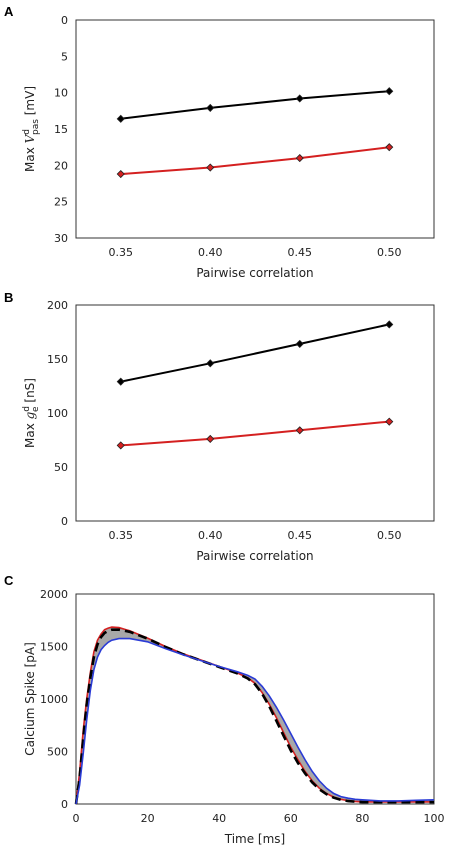  What do you see at coordinates (30, 157) in the screenshot?
I see `panel-a-ylabel-prefix: Max` at bounding box center [30, 157].